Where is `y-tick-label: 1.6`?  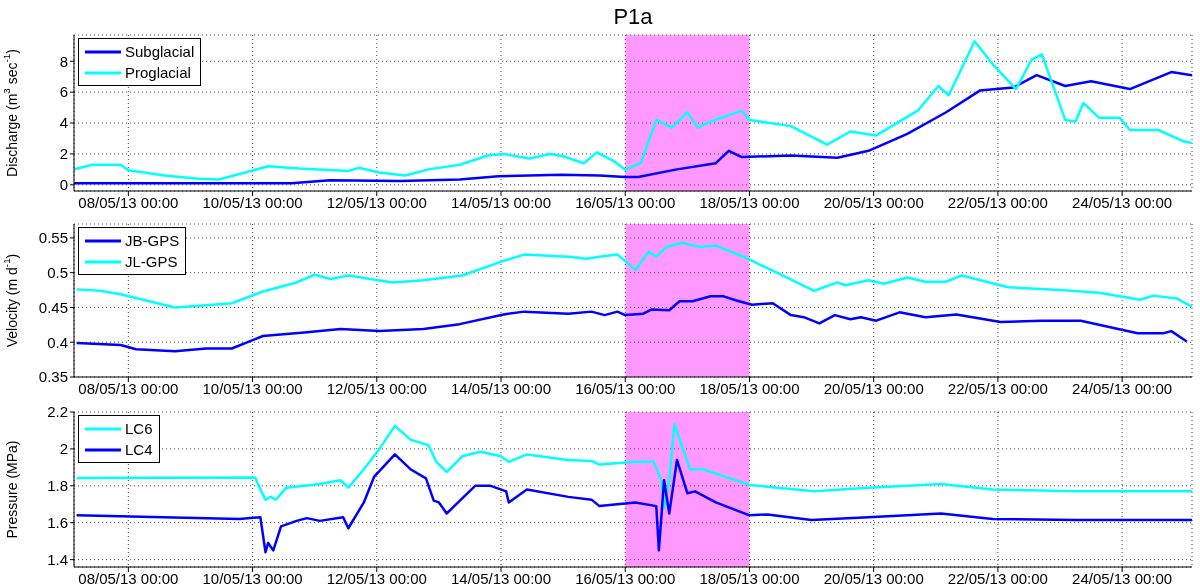 y-tick-label: 1.6 is located at coordinates (57, 523).